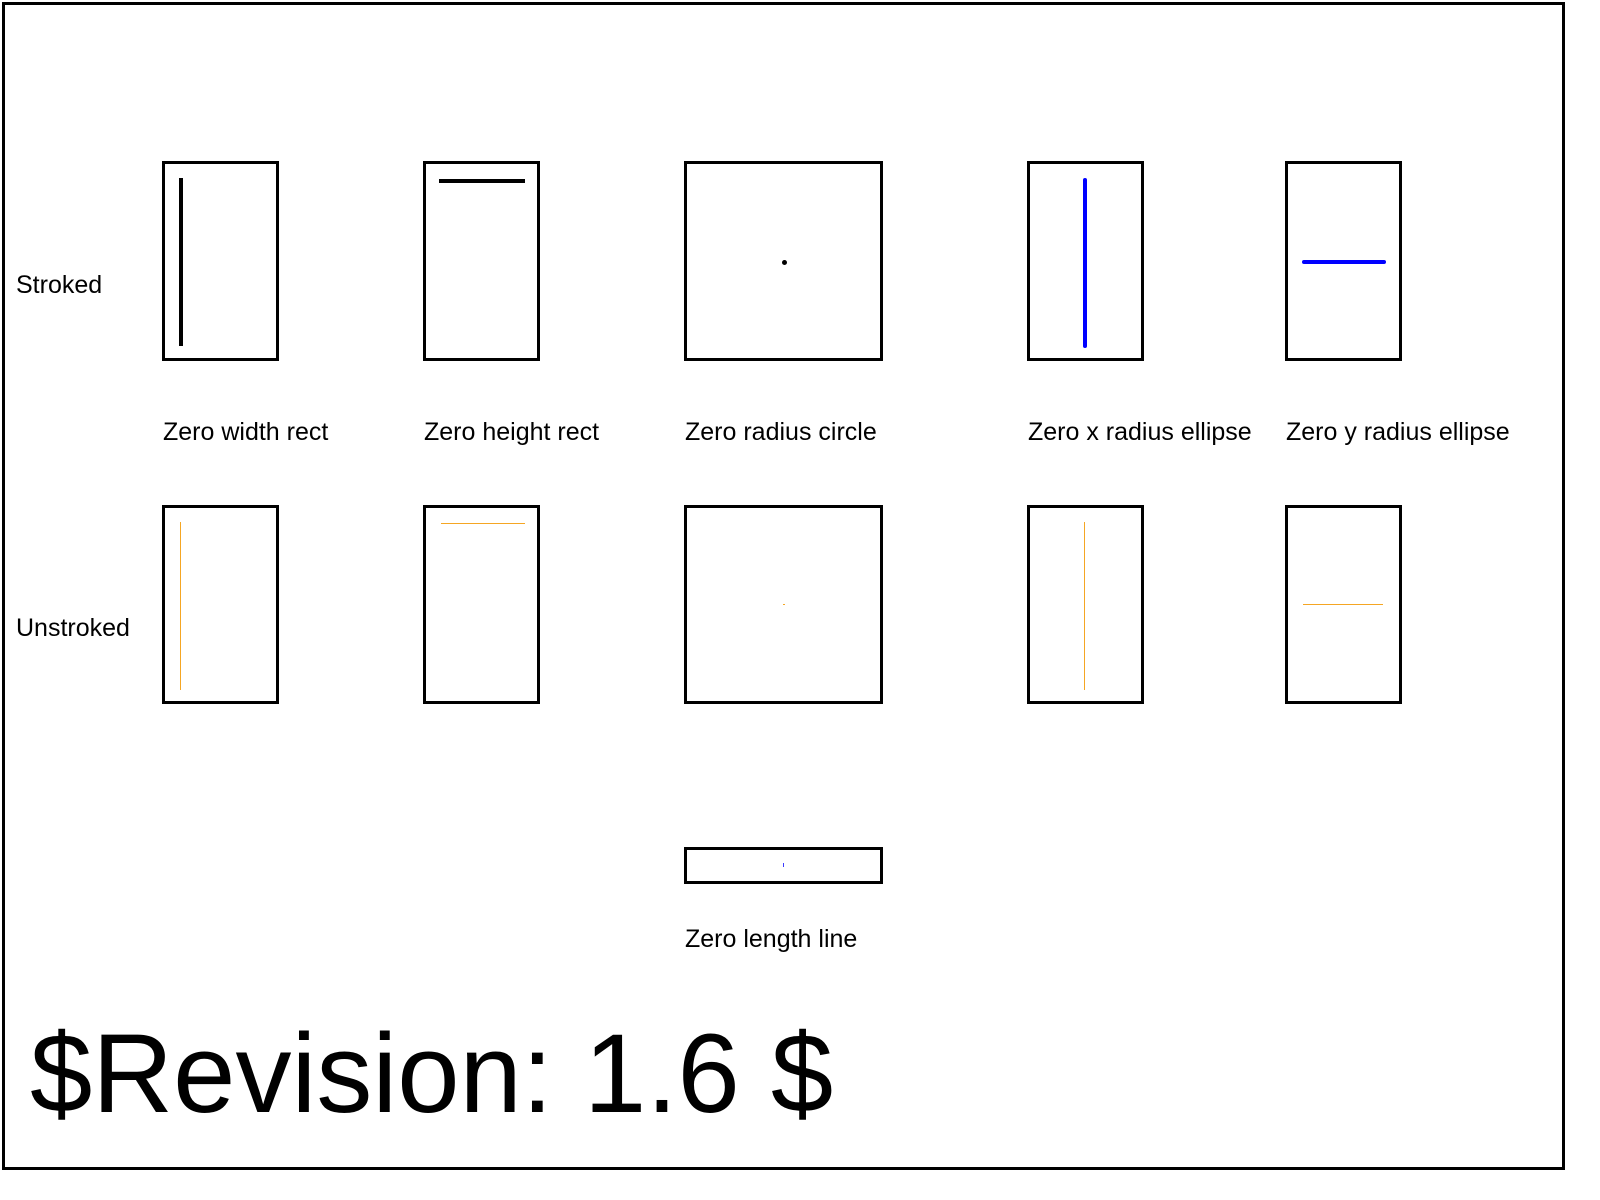 Image resolution: width=1600 pixels, height=1200 pixels. I want to click on unstroked-zero-x-radius-ellipse-box, so click(1085, 604).